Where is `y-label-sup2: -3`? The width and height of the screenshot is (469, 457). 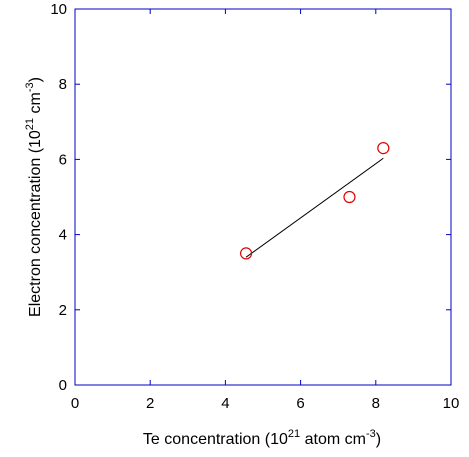
y-label-sup2: -3 is located at coordinates (30, 87).